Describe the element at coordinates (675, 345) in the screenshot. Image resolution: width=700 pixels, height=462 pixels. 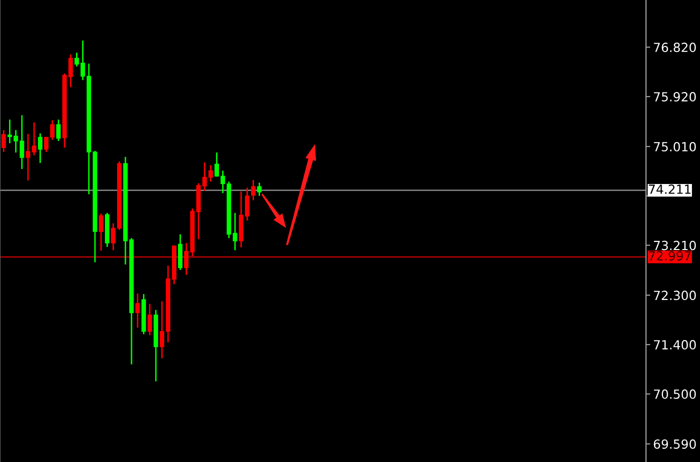
I see `y-tick-label: 71.400` at that location.